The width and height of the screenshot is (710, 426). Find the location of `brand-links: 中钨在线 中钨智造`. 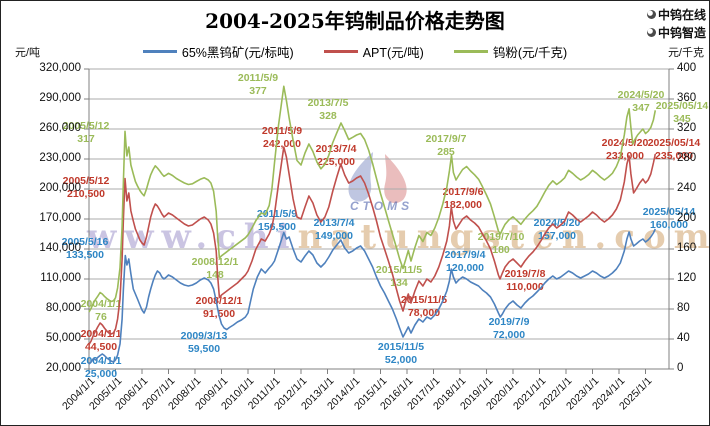

brand-links: 中钨在线 中钨智造 is located at coordinates (676, 23).